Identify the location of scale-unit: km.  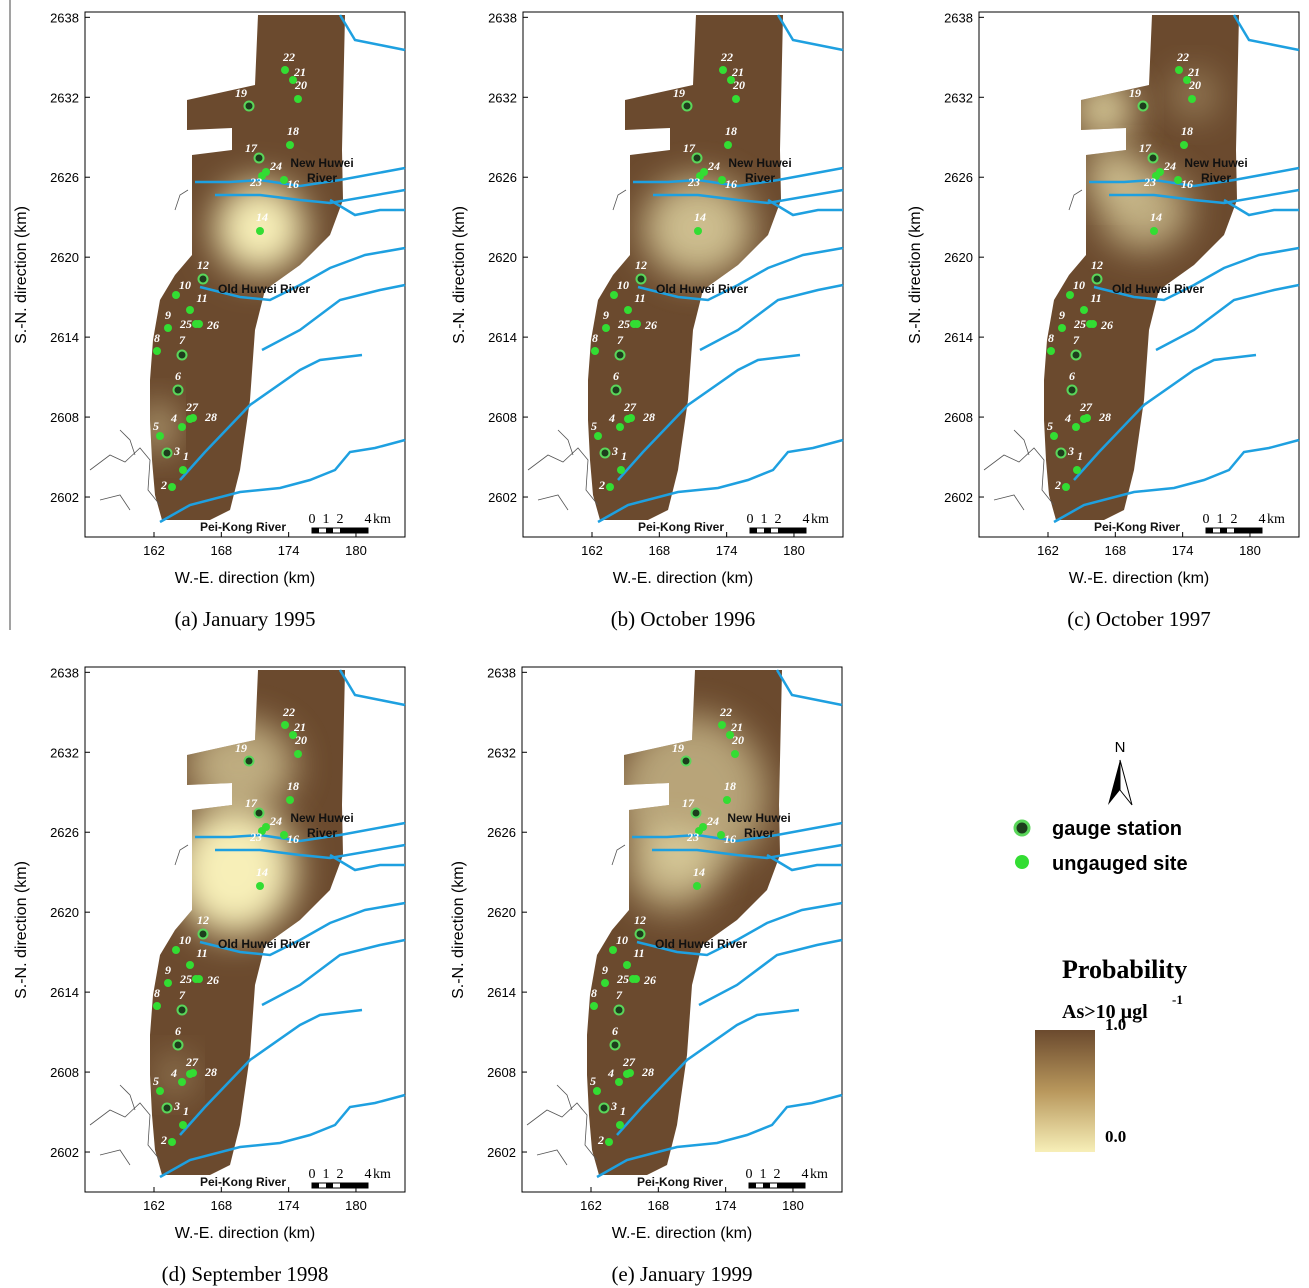
(382, 1174).